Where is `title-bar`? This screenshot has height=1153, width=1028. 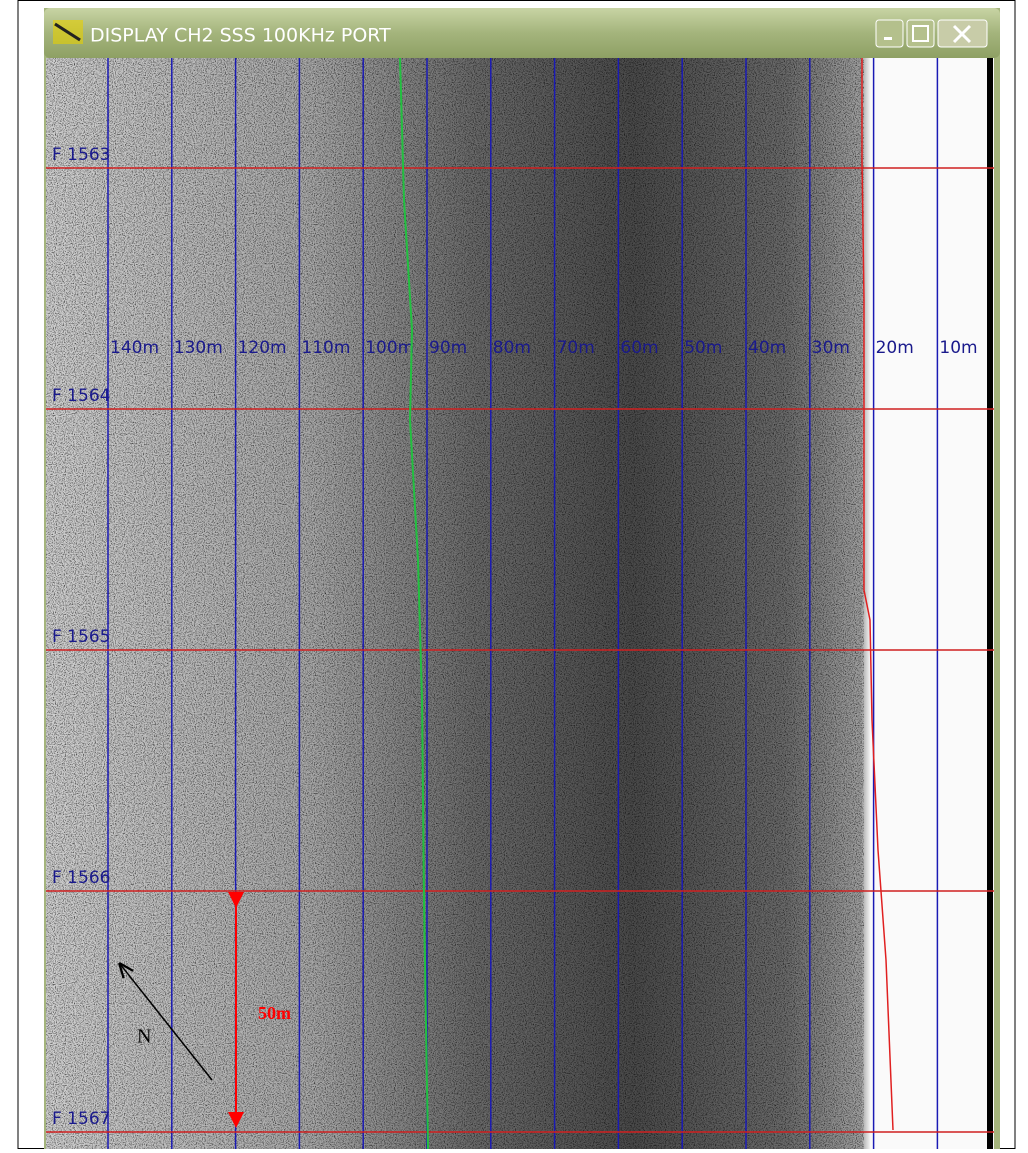
title-bar is located at coordinates (522, 33).